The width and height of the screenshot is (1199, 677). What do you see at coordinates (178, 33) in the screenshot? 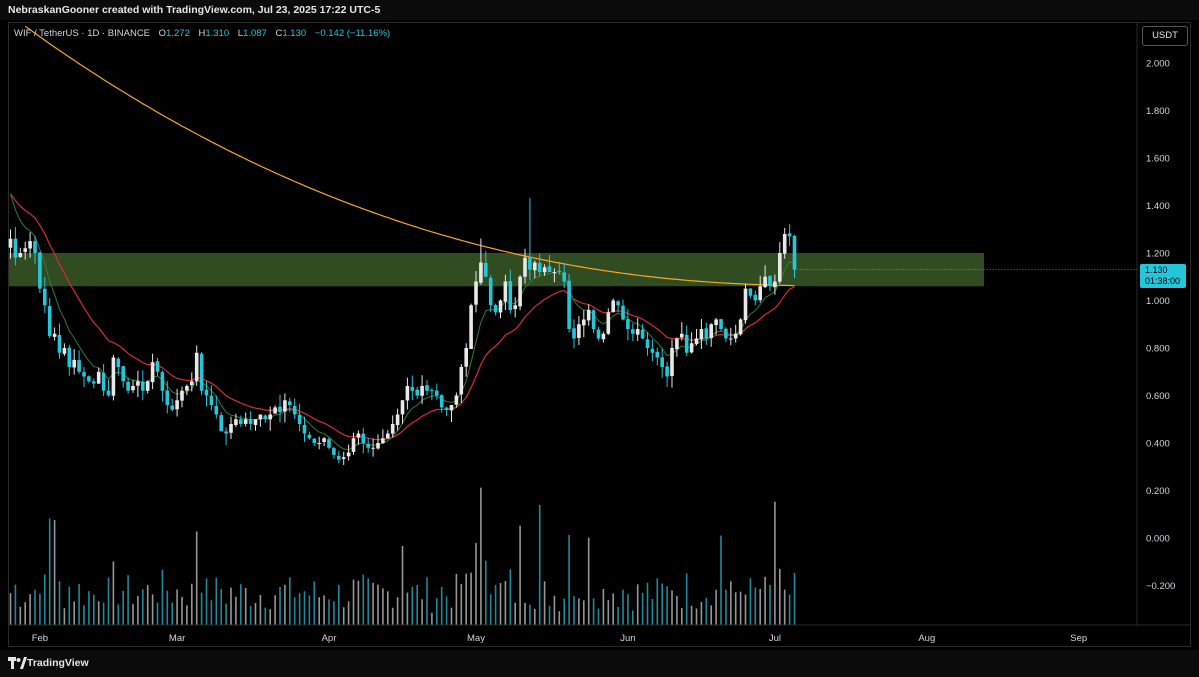
I see `open-value: 1.272` at bounding box center [178, 33].